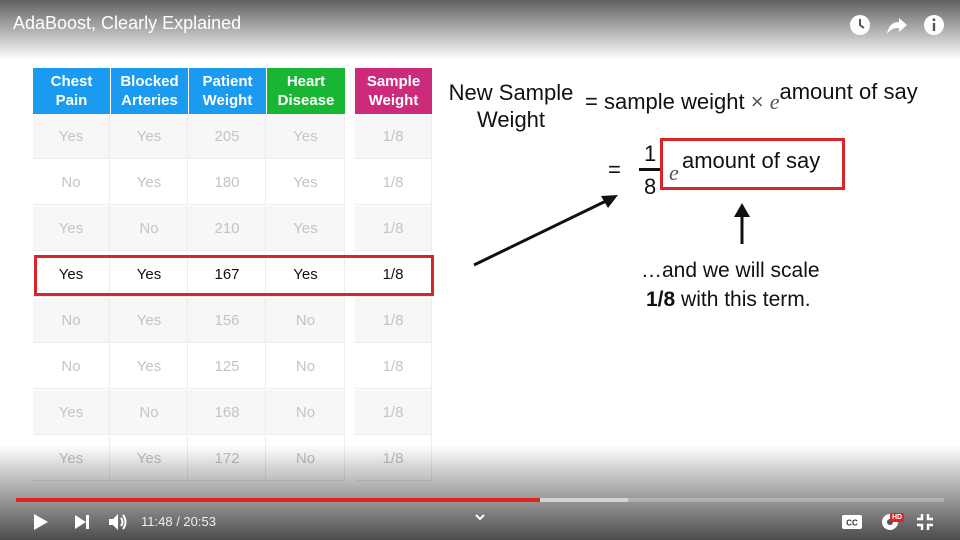 The height and width of the screenshot is (540, 960). What do you see at coordinates (149, 91) in the screenshot?
I see `table-header-cell: Blocked Arteries` at bounding box center [149, 91].